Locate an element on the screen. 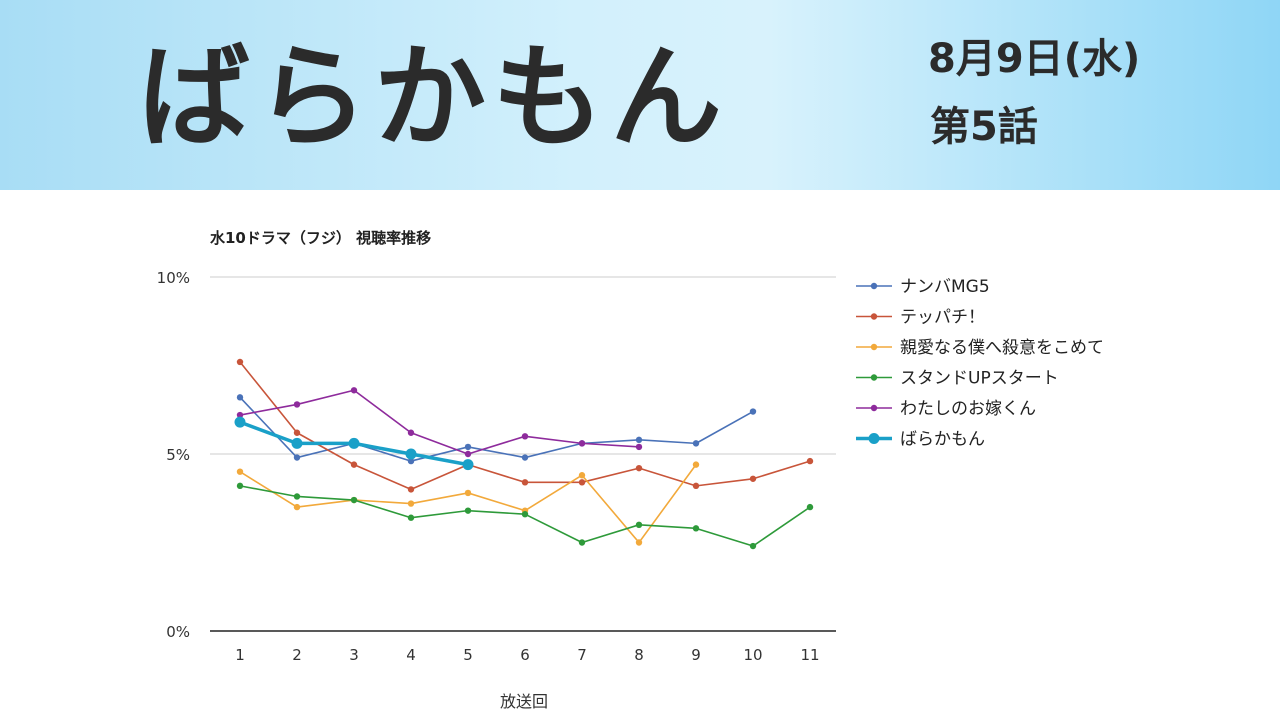  legend-item: ナンバMG5 is located at coordinates (923, 287).